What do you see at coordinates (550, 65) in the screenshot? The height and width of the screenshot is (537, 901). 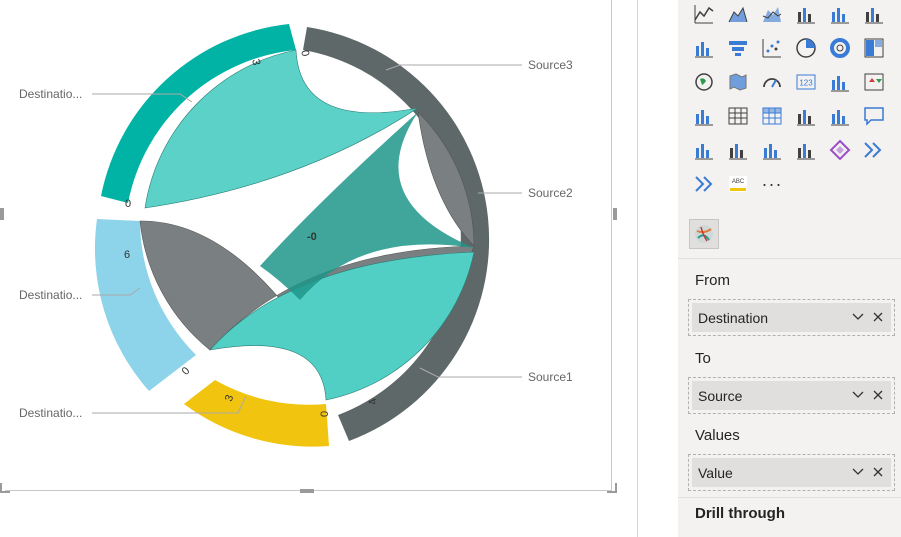 I see `label-source3: Source3` at bounding box center [550, 65].